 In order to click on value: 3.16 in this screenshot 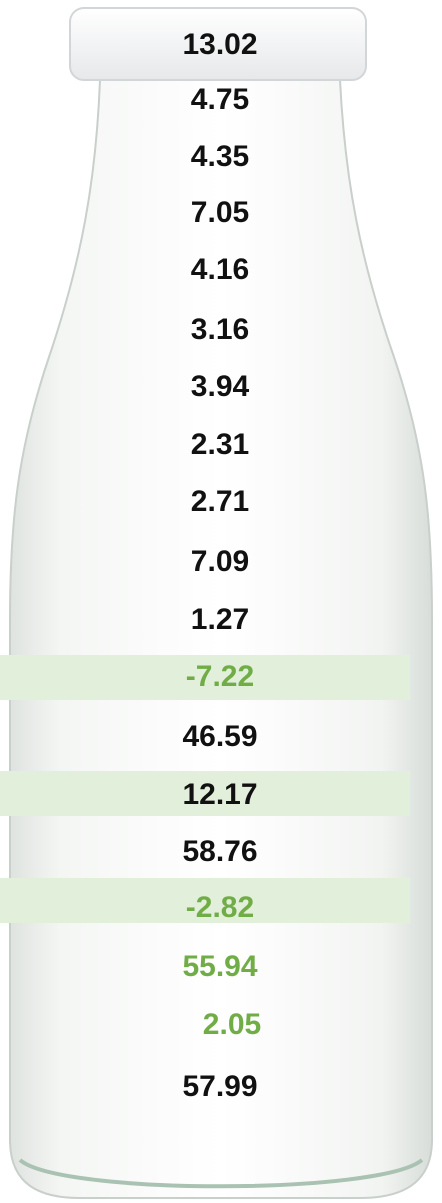, I will do `click(220, 329)`.